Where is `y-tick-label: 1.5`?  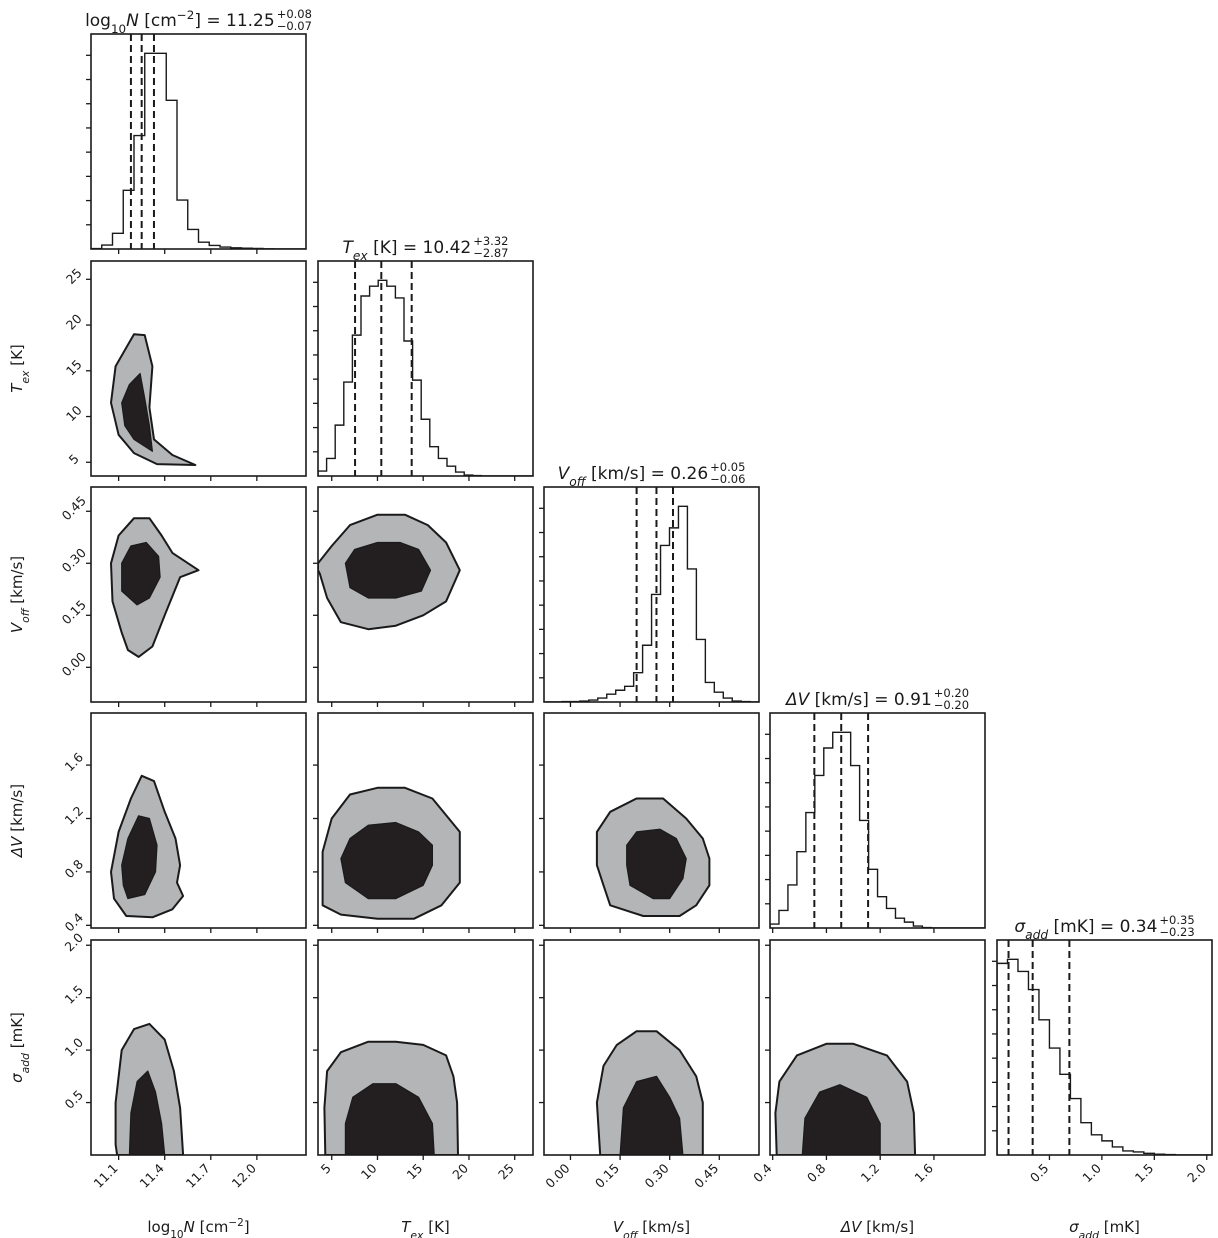 y-tick-label: 1.5 is located at coordinates (73, 994).